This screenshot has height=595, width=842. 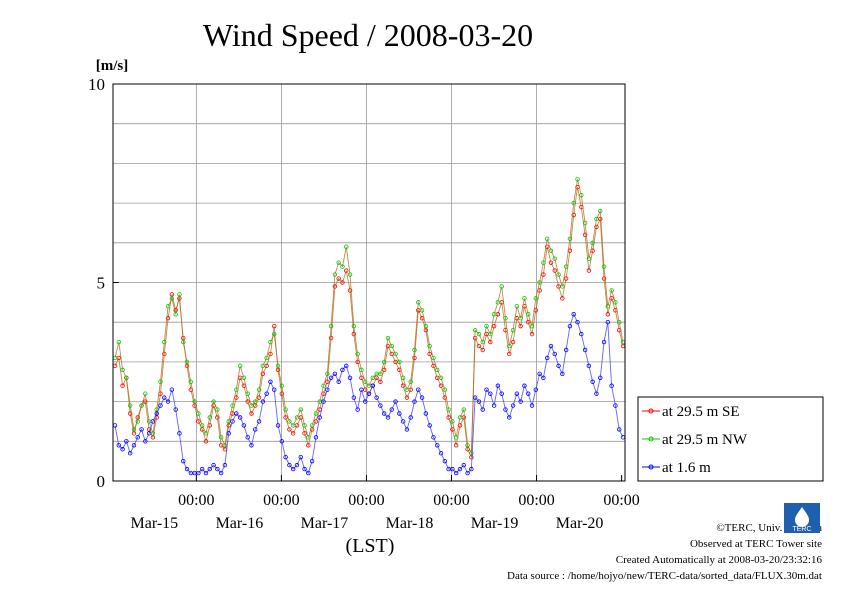 I want to click on y-tick-label: 5, so click(x=101, y=283).